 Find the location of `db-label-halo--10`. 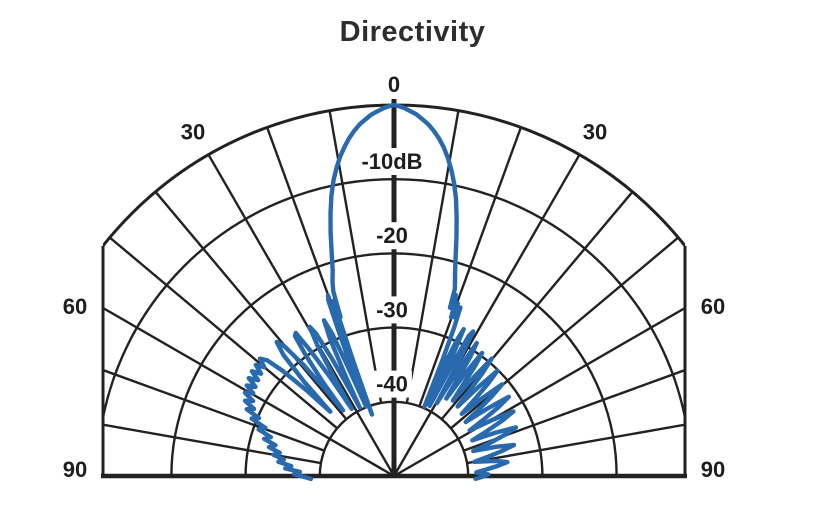

db-label-halo--10 is located at coordinates (392, 162).